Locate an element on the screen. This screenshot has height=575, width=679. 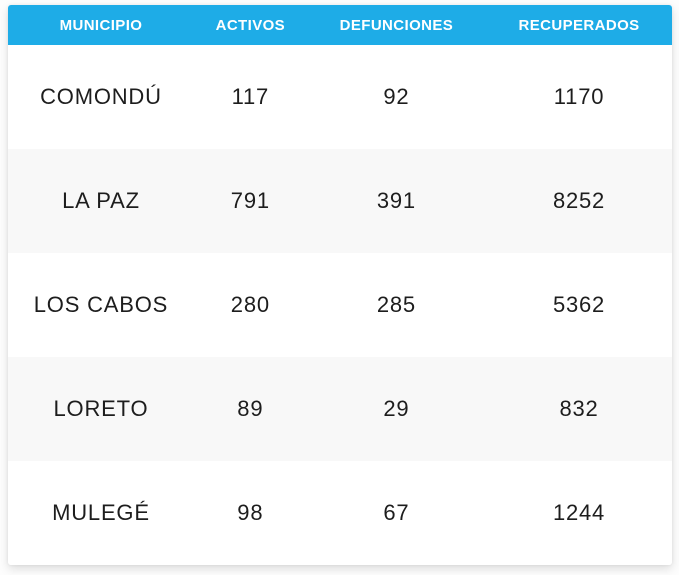
activos-cell: 98 is located at coordinates (250, 512).